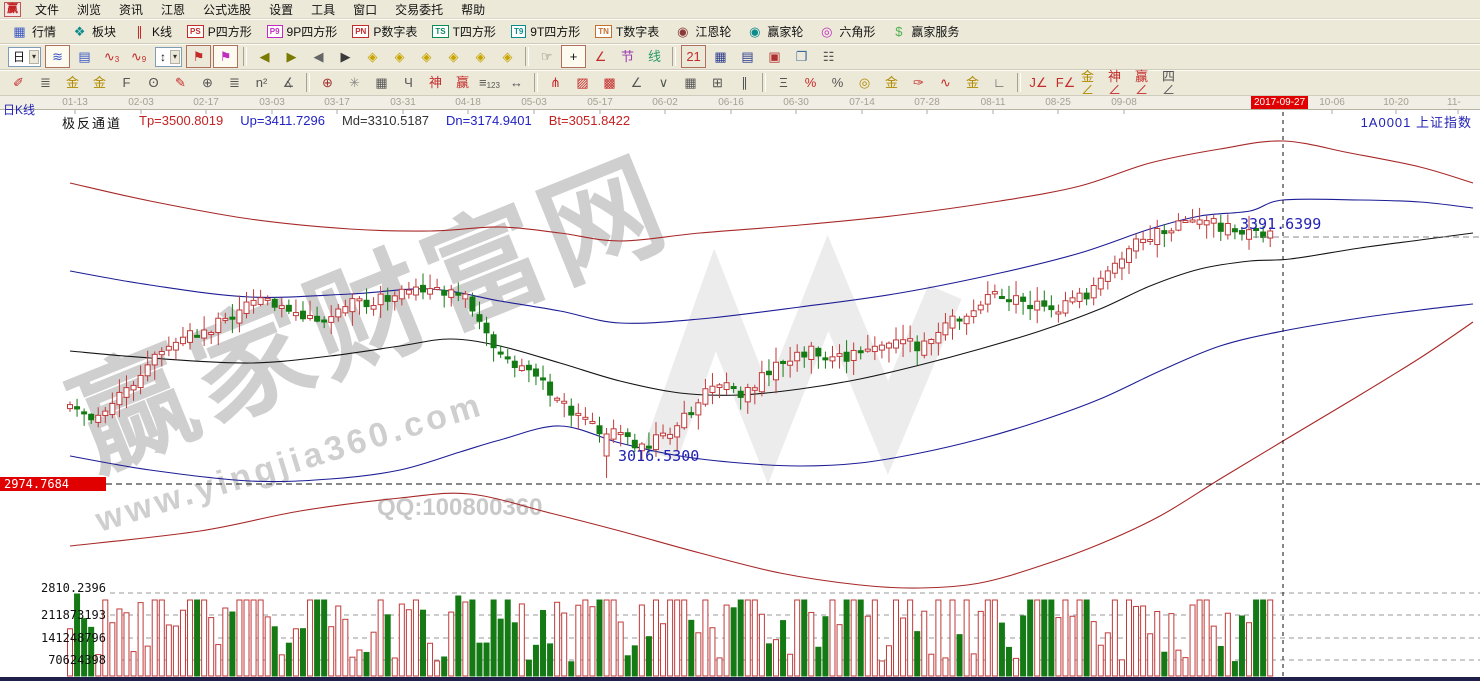 The width and height of the screenshot is (1480, 681). I want to click on price-grid-button: ▦, so click(690, 82).